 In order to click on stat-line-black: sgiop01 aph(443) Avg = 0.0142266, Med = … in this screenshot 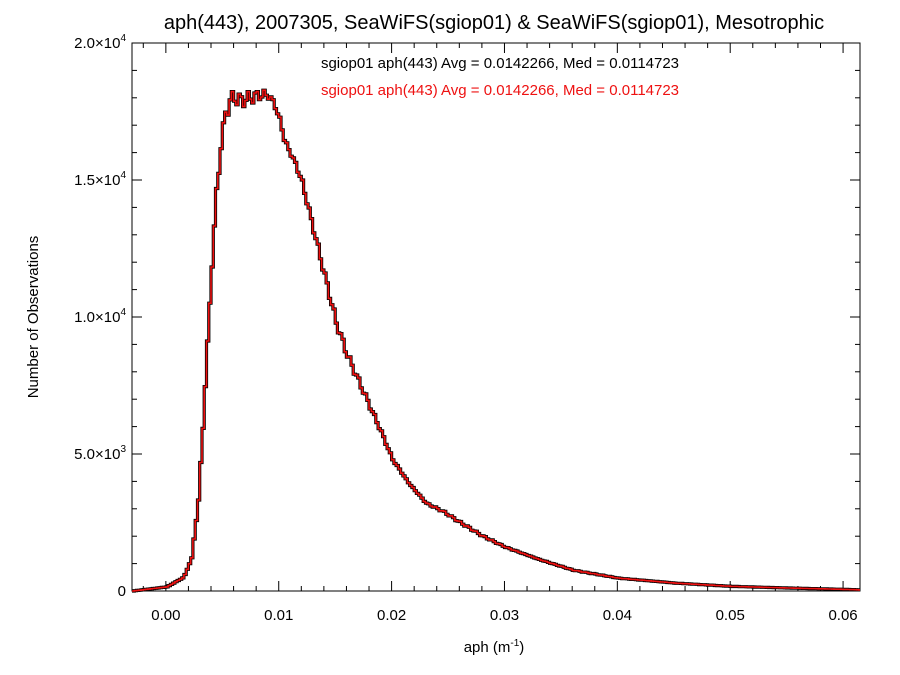, I will do `click(500, 63)`.